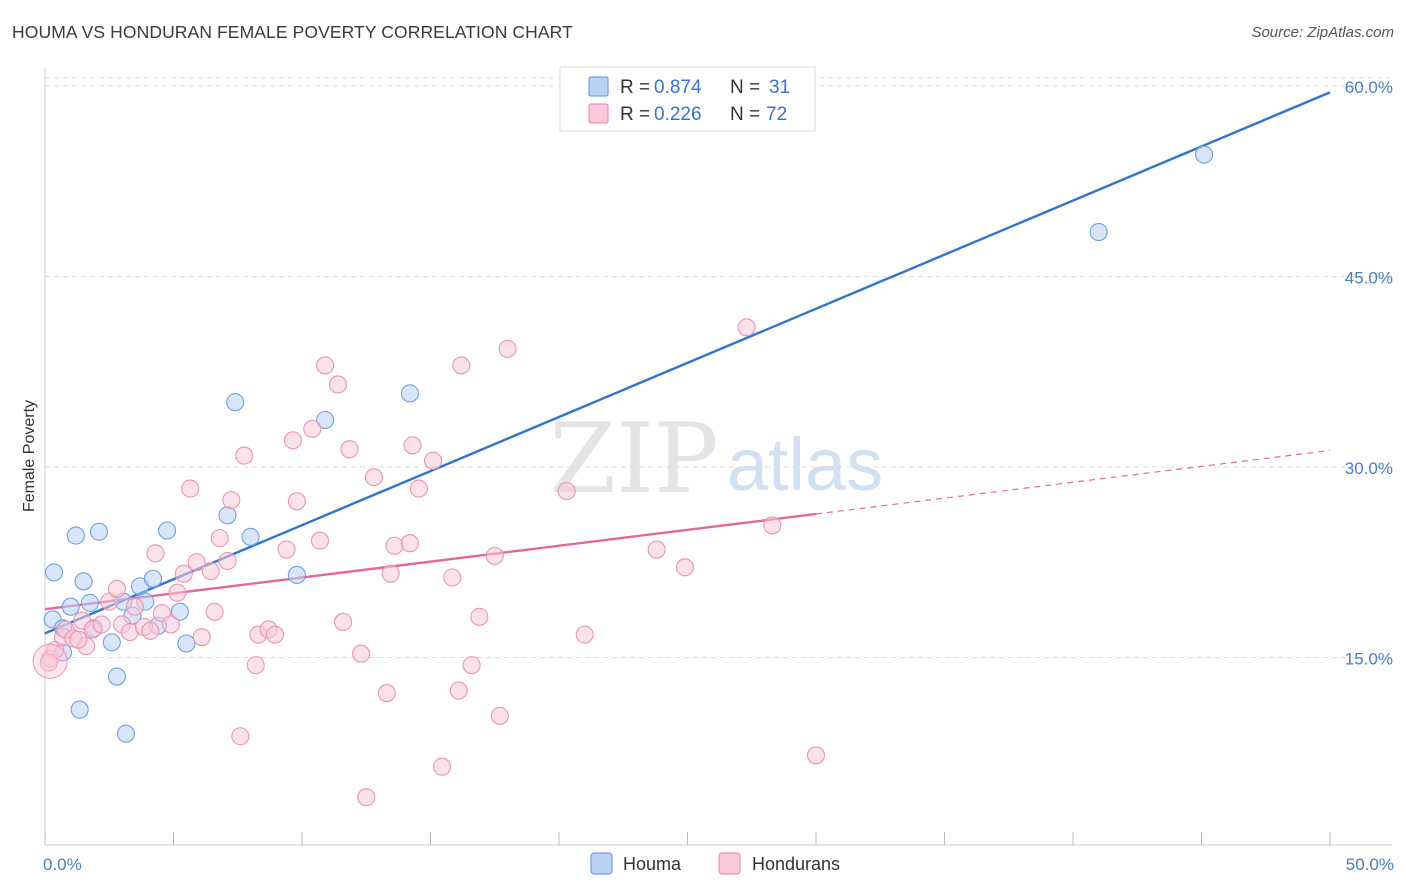 Image resolution: width=1406 pixels, height=892 pixels. Describe the element at coordinates (598, 113) in the screenshot. I see `legend-swatch-hondurans` at that location.